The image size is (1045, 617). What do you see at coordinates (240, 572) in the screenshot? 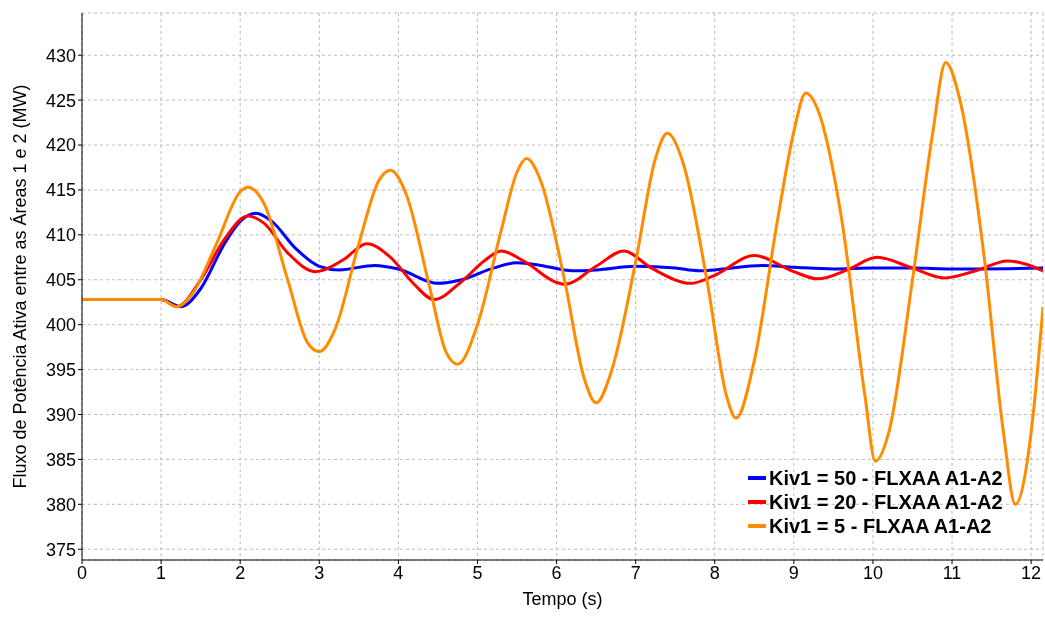
I see `x-tick-label: 2` at bounding box center [240, 572].